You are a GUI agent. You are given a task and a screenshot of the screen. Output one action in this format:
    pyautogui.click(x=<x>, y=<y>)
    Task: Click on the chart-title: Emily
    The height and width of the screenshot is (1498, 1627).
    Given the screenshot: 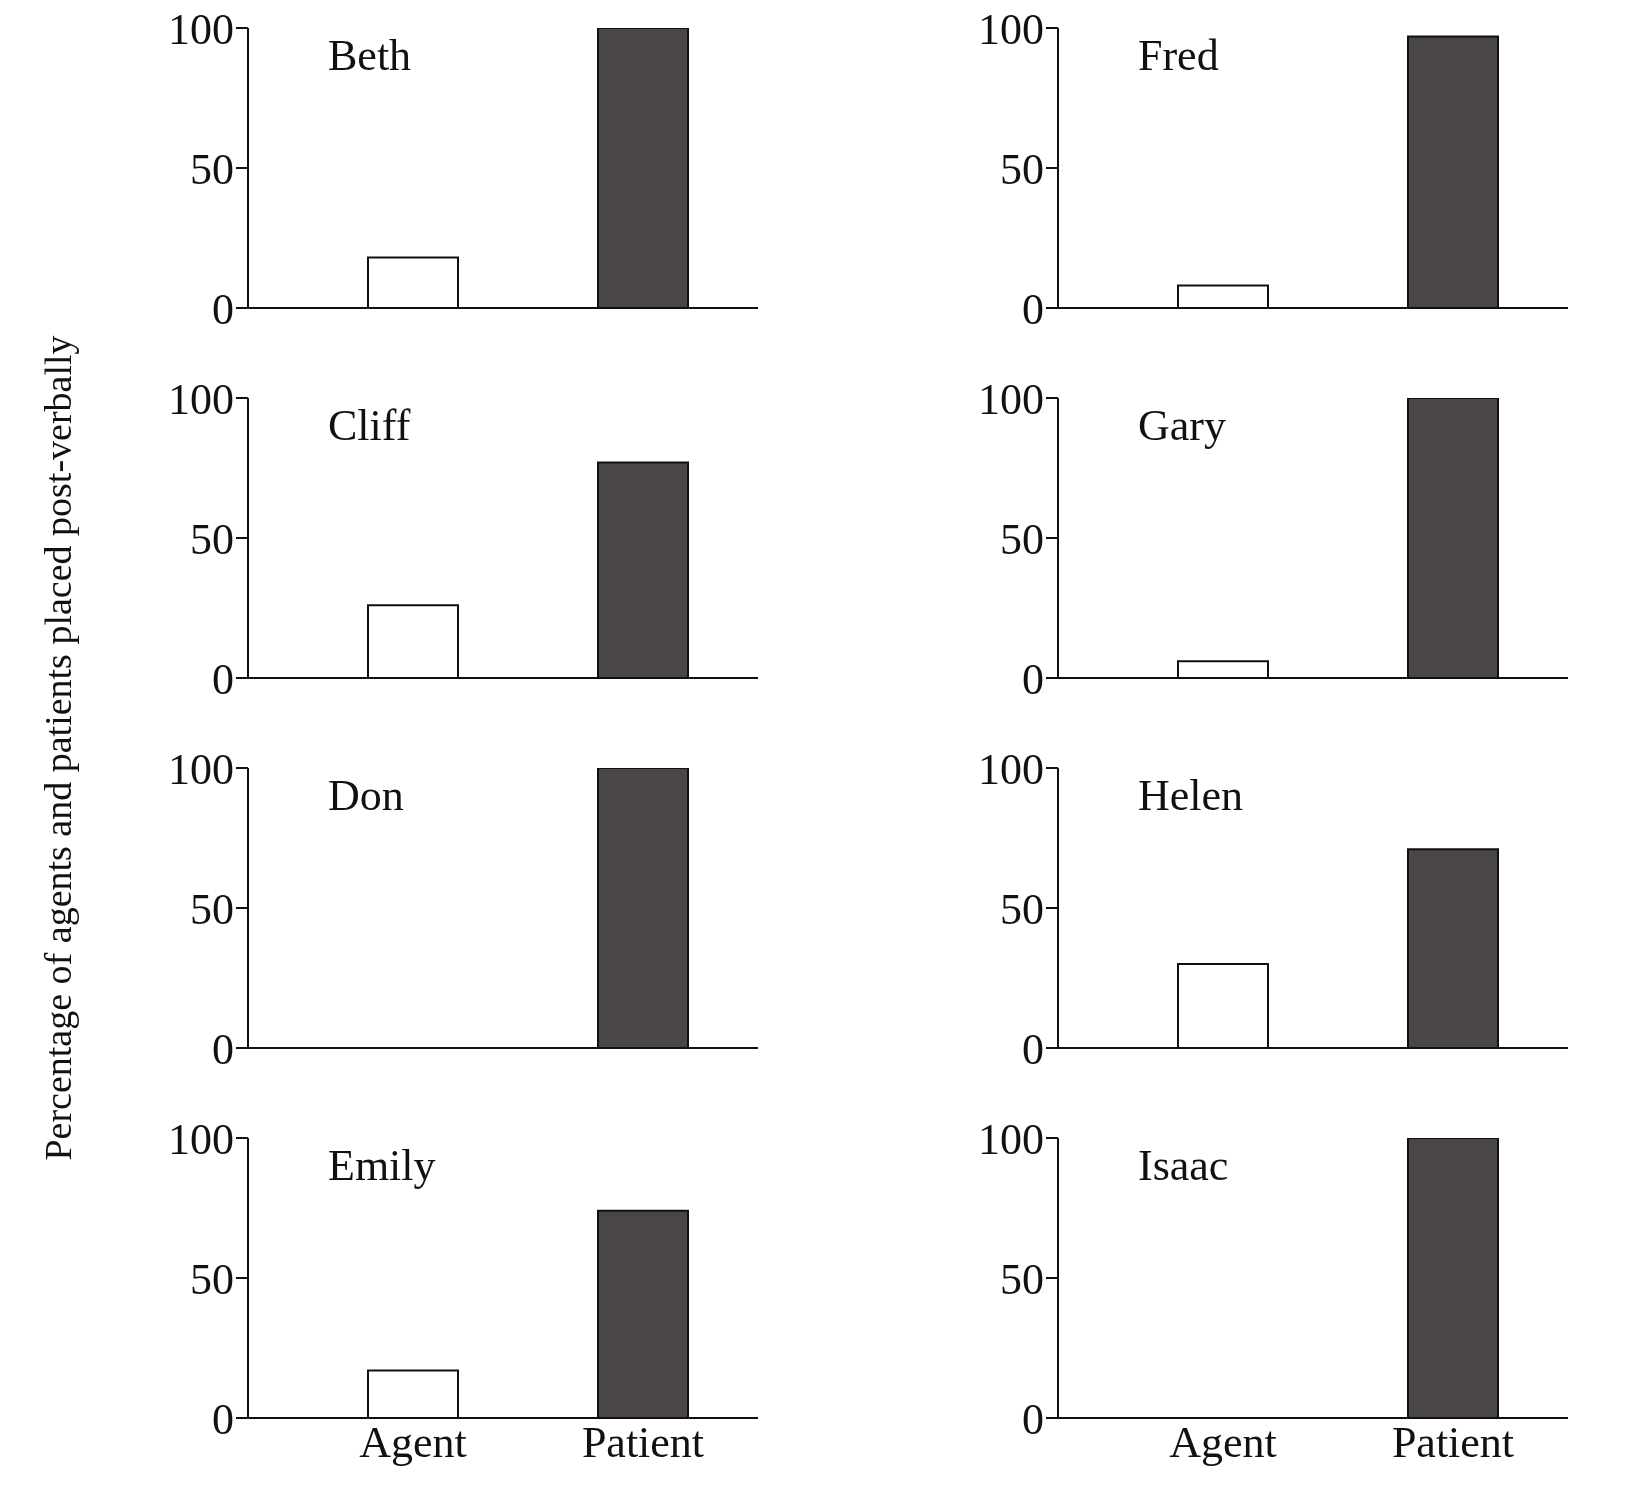 What is the action you would take?
    pyautogui.click(x=382, y=1165)
    